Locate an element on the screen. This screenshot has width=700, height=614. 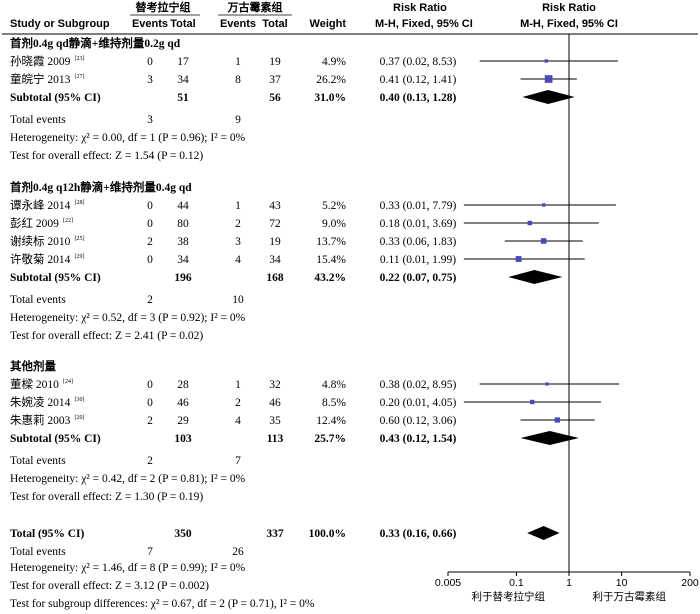
total2-value: 32 is located at coordinates (275, 385).